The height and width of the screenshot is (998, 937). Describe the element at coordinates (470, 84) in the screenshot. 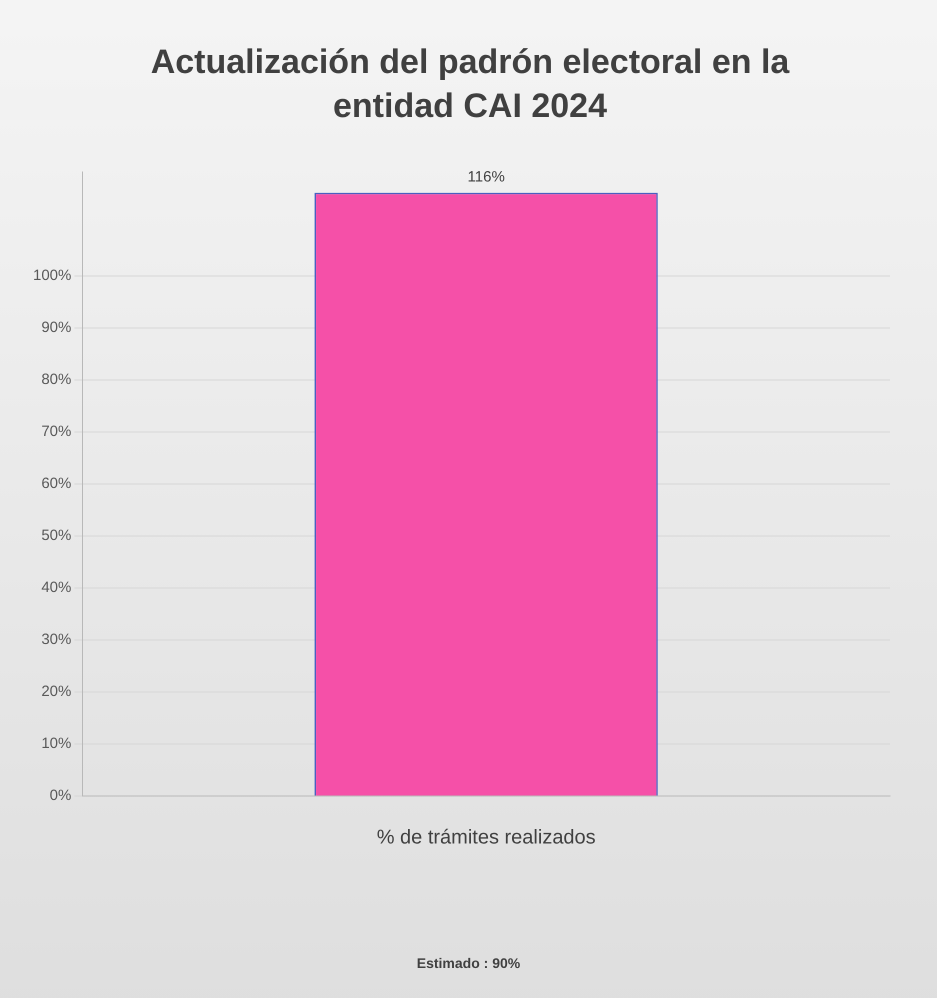

I see `chart-title: Actualización del padrón electoral en la entidad CAI 2024` at that location.